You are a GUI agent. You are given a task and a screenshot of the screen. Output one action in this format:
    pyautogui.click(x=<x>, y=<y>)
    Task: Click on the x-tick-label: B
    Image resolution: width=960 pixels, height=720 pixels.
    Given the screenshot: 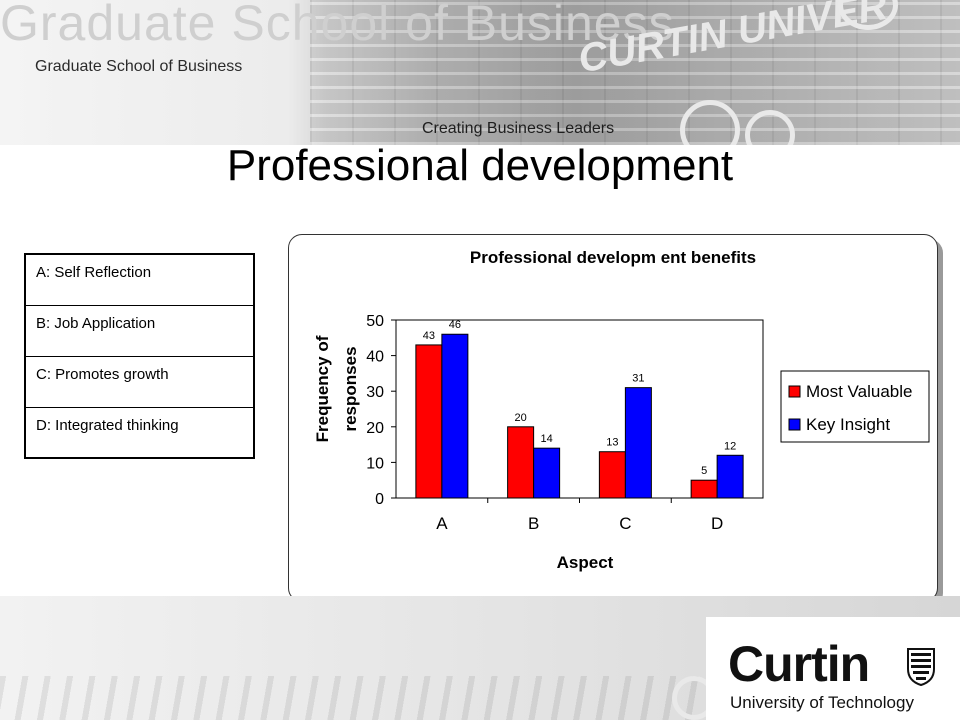 What is the action you would take?
    pyautogui.click(x=533, y=523)
    